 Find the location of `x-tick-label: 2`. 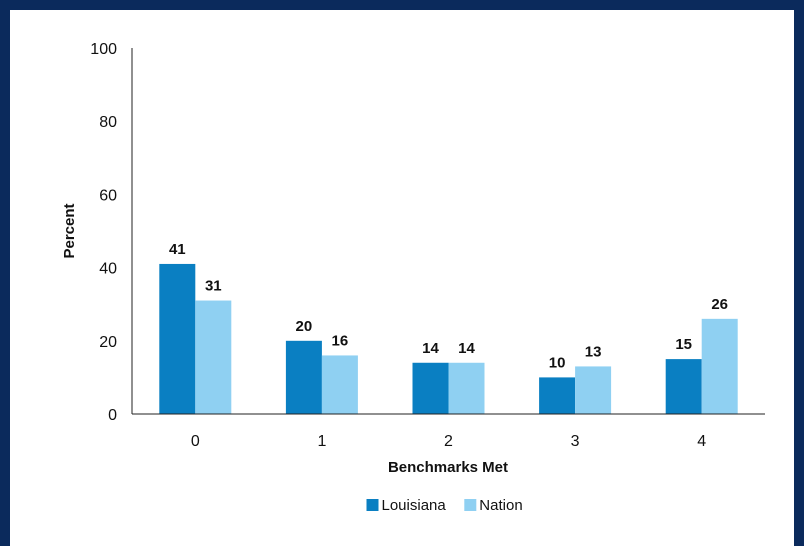

x-tick-label: 2 is located at coordinates (448, 441).